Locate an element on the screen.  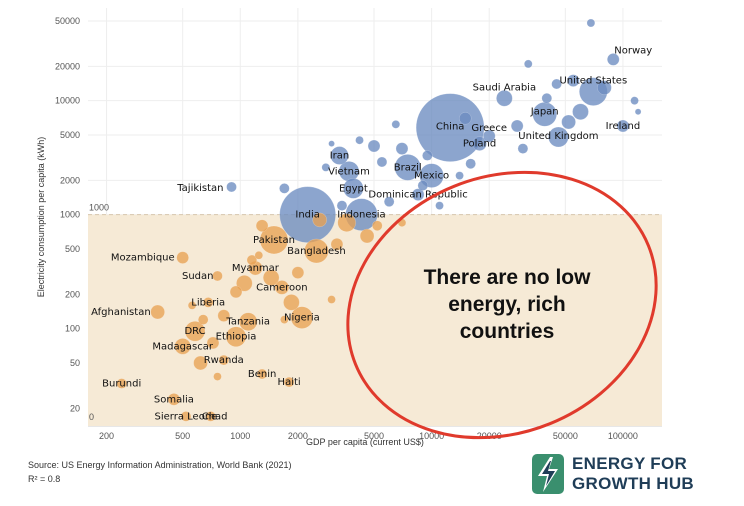
label-india: India is located at coordinates (307, 215).